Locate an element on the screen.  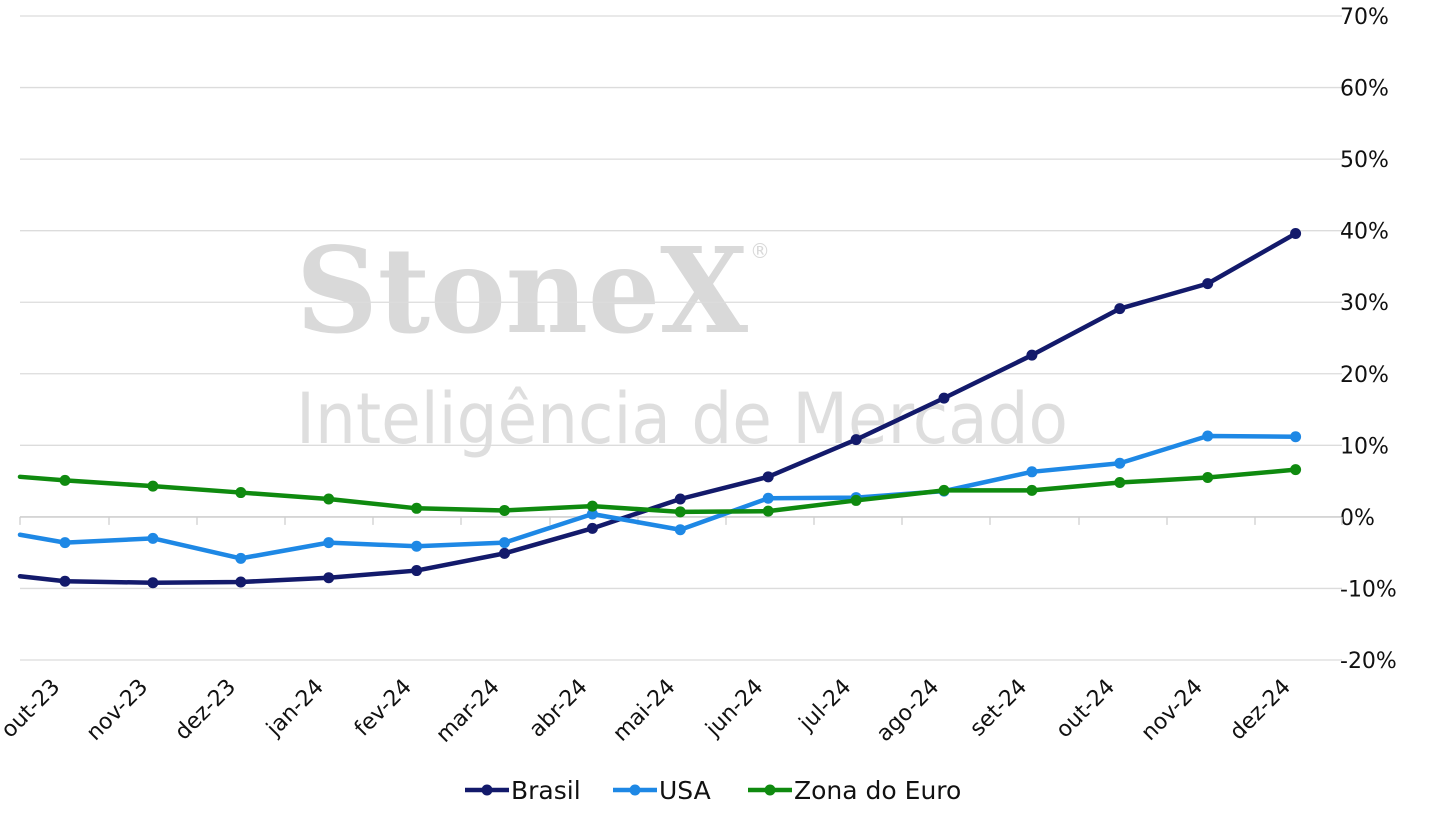
x-tick-label: fev-24 is located at coordinates (383, 708).